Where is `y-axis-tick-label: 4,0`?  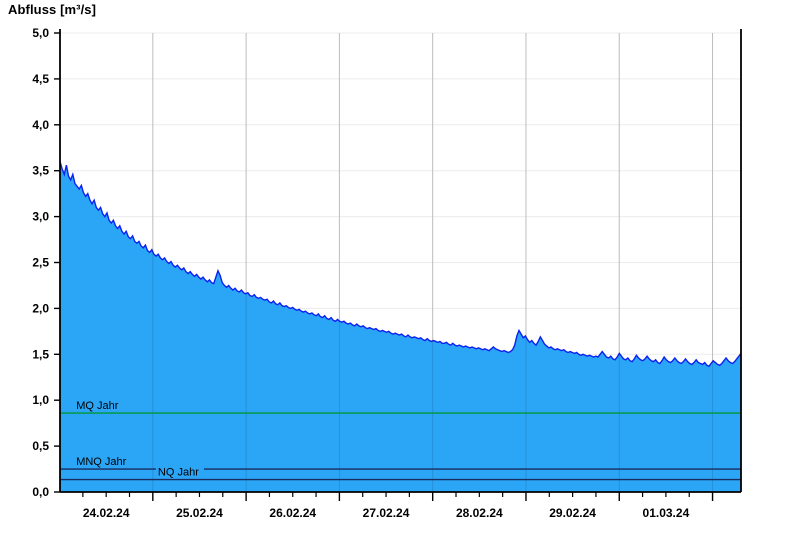
y-axis-tick-label: 4,0 is located at coordinates (40, 125).